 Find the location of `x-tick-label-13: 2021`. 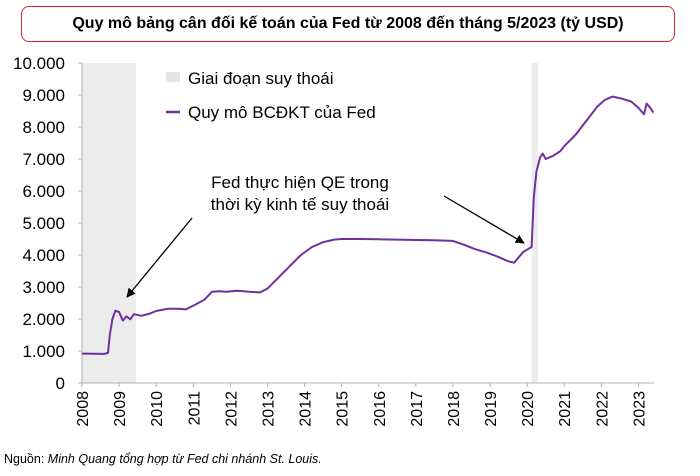

x-tick-label-13: 2021 is located at coordinates (565, 409).